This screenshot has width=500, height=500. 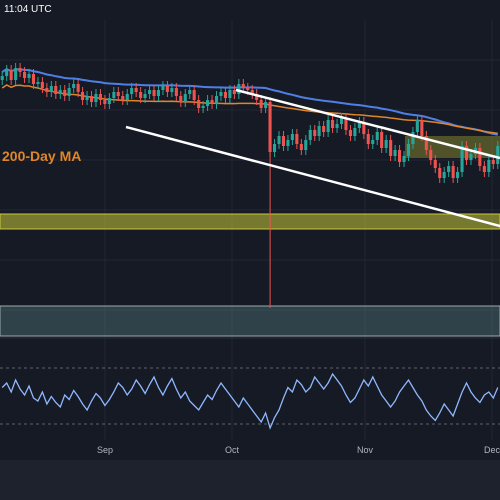 What do you see at coordinates (250, 321) in the screenshot?
I see `lower-demand-zone` at bounding box center [250, 321].